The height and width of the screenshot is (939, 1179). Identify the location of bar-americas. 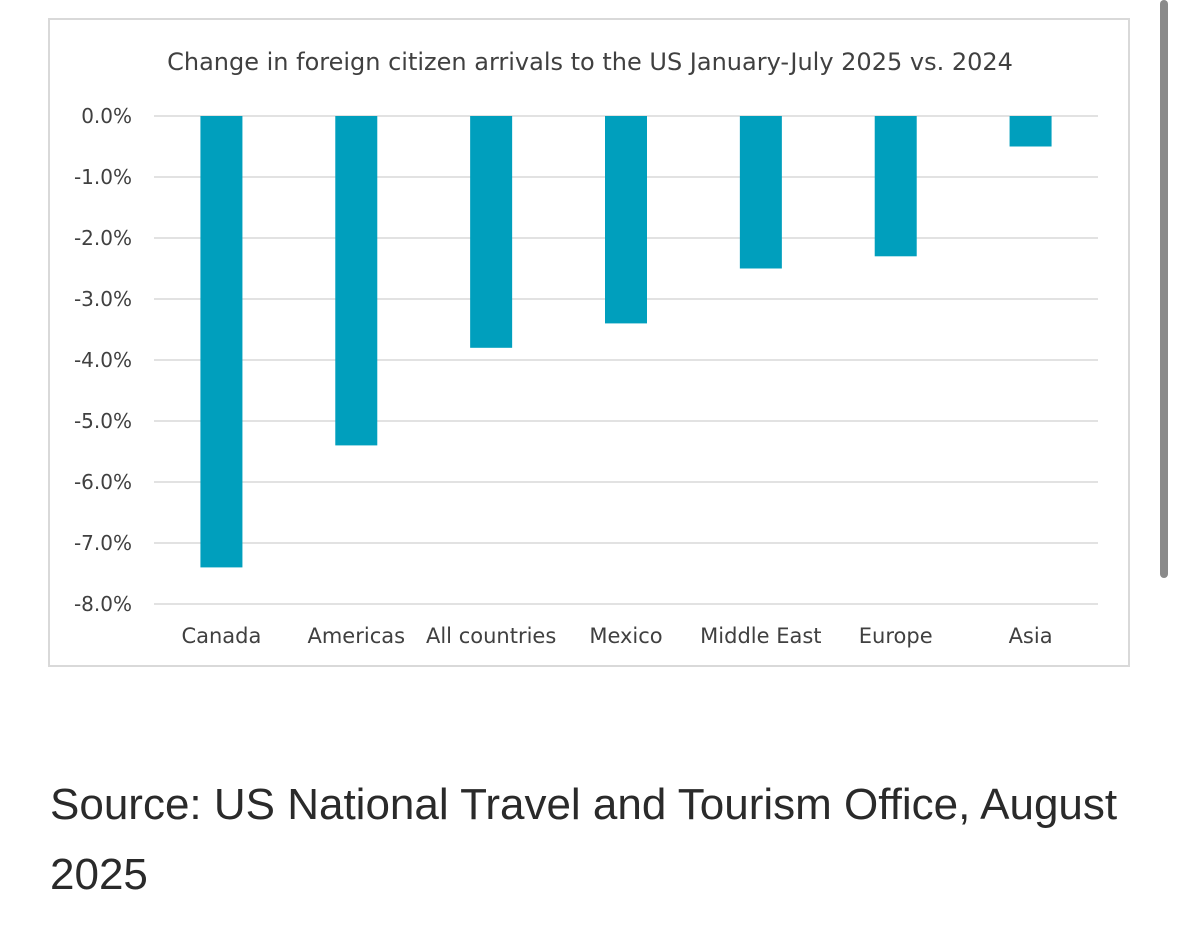
(356, 281).